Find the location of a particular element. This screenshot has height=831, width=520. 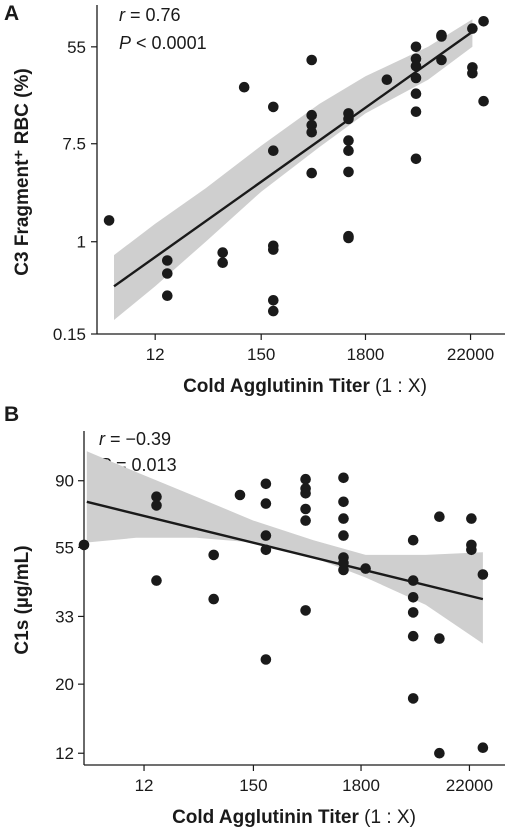

panel-a-y-axis-title: C3 Fragment⁺ RBC (%) is located at coordinates (22, 171).